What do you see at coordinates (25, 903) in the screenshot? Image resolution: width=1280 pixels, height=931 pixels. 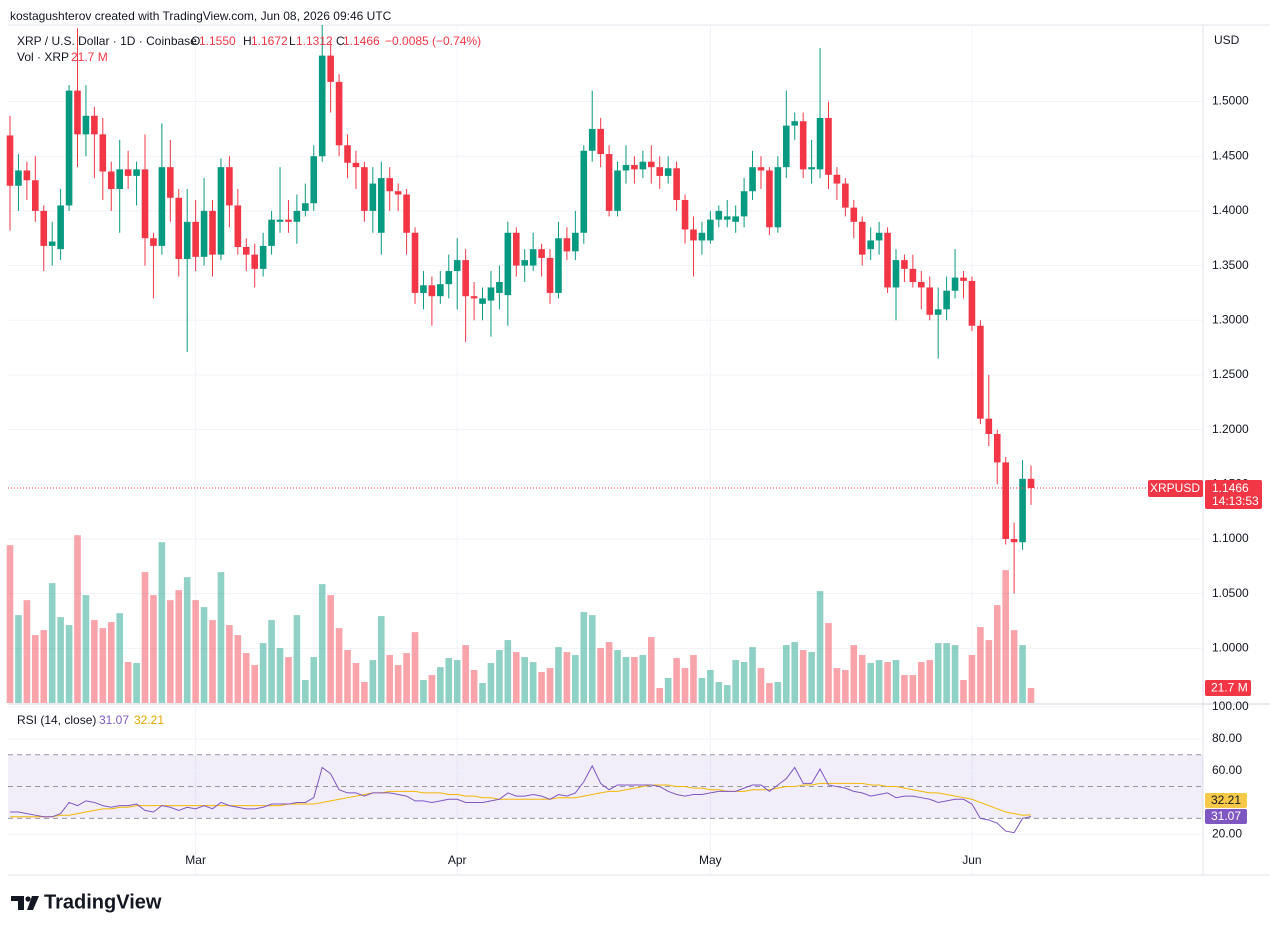 I see `logo-icon` at bounding box center [25, 903].